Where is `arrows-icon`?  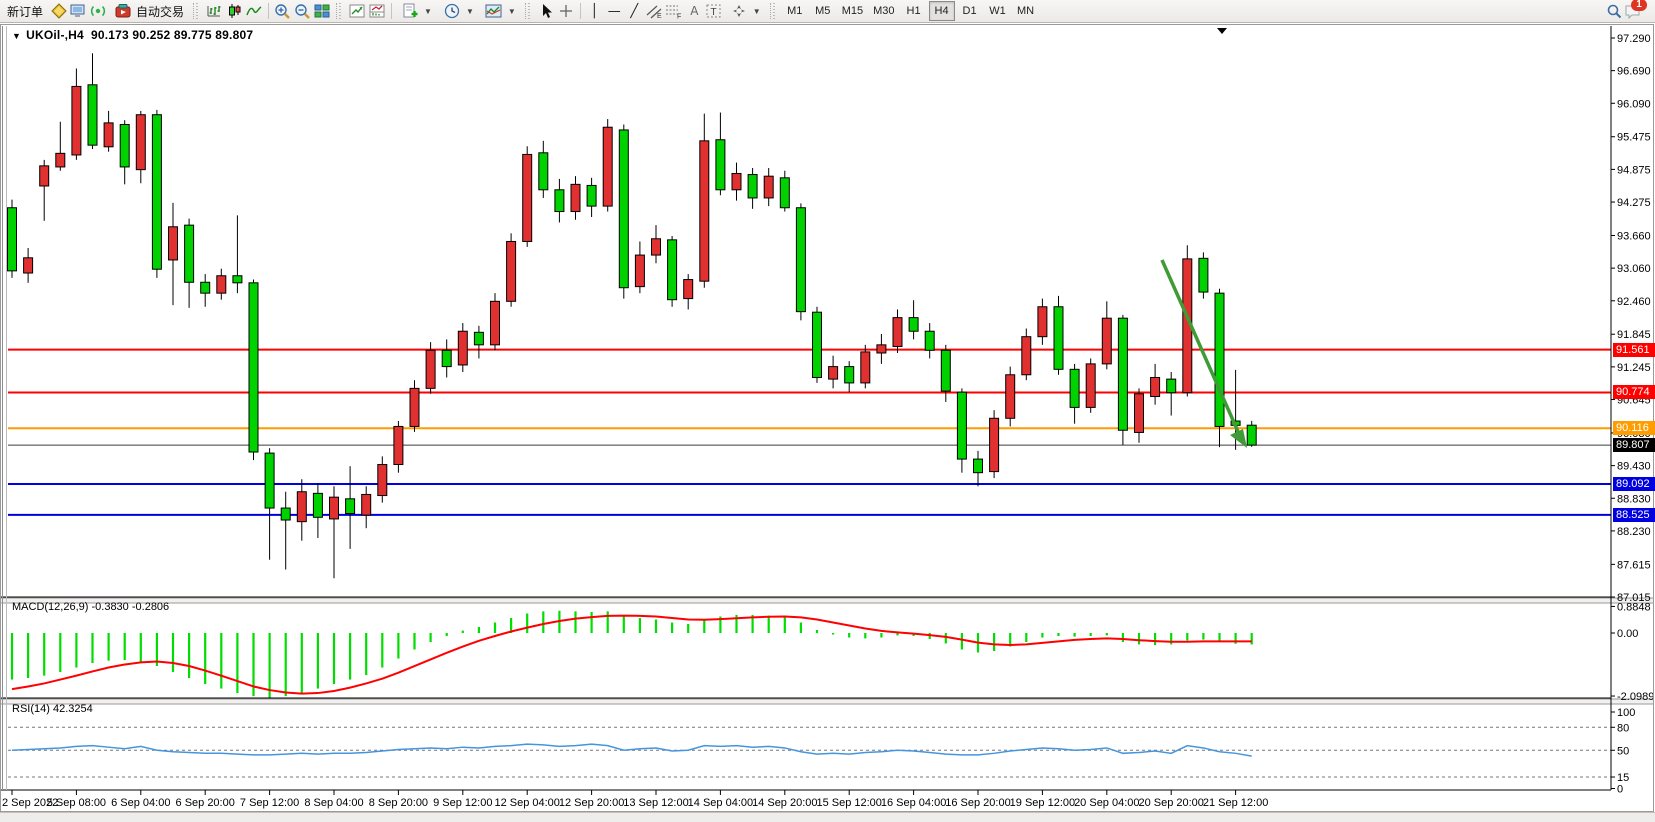
arrows-icon is located at coordinates (739, 11).